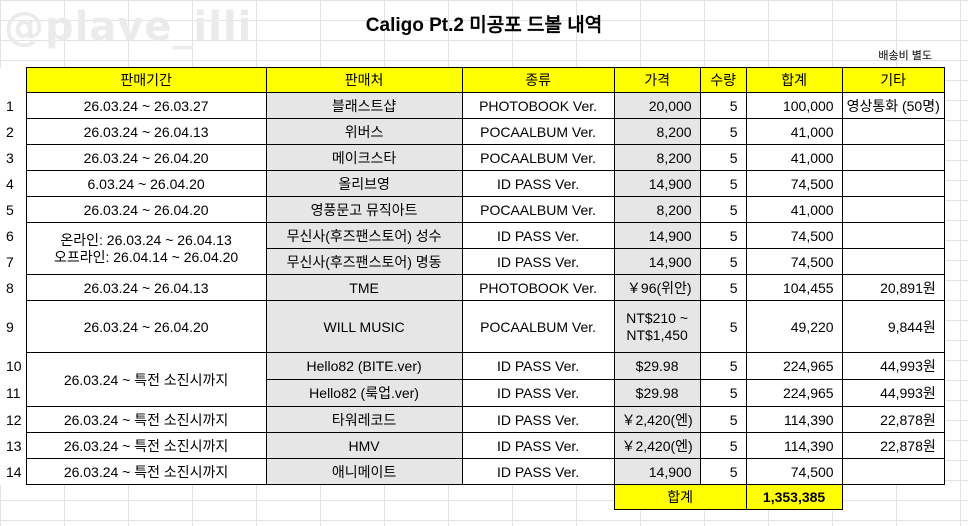 This screenshot has width=968, height=526. What do you see at coordinates (657, 317) in the screenshot?
I see `price-min: NT$210 ~` at bounding box center [657, 317].